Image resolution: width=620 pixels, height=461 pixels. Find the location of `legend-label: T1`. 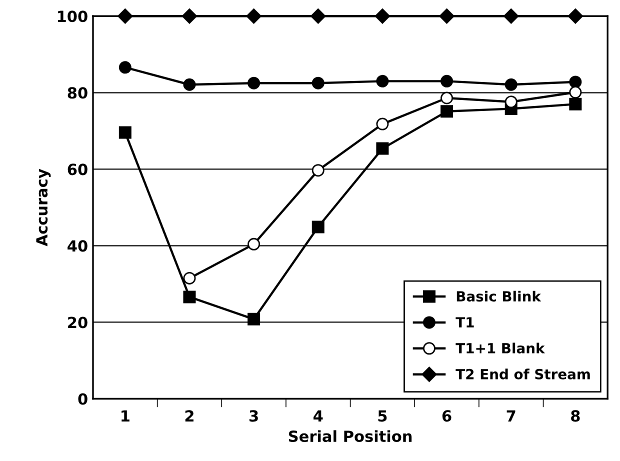

legend-label: T1 is located at coordinates (465, 322).